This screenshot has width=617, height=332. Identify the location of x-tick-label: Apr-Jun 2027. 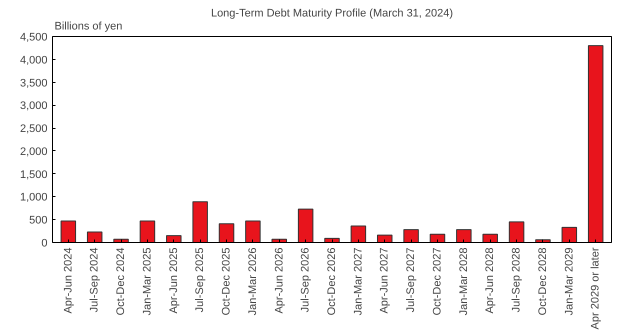
(384, 280).